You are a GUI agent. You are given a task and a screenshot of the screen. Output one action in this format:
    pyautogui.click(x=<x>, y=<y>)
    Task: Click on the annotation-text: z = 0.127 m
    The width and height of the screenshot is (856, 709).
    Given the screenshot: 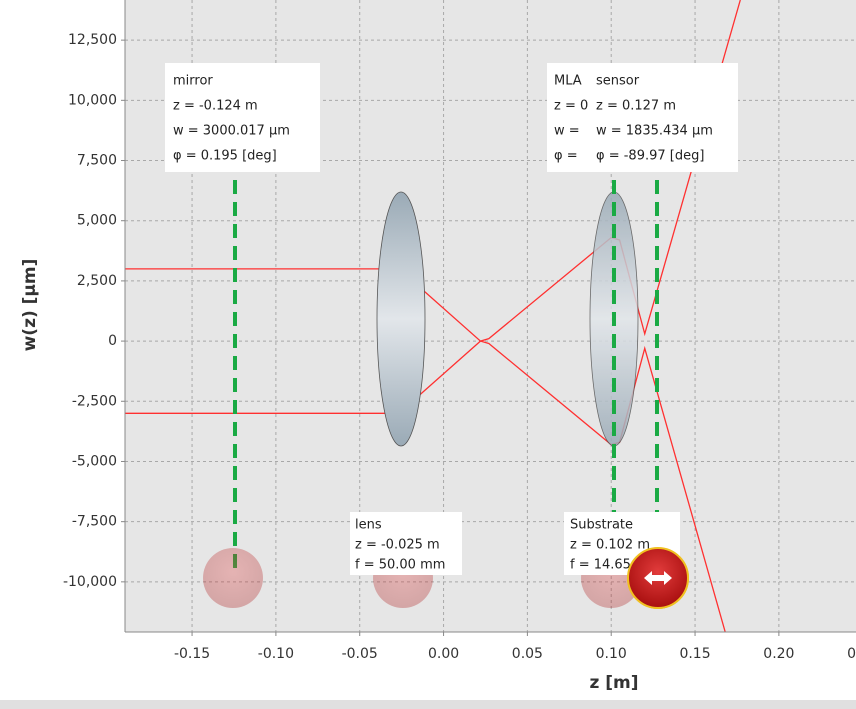 What is the action you would take?
    pyautogui.click(x=636, y=106)
    